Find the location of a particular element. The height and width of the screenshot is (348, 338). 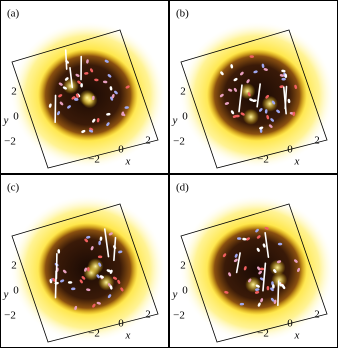

panel-label: (d) is located at coordinates (182, 188).